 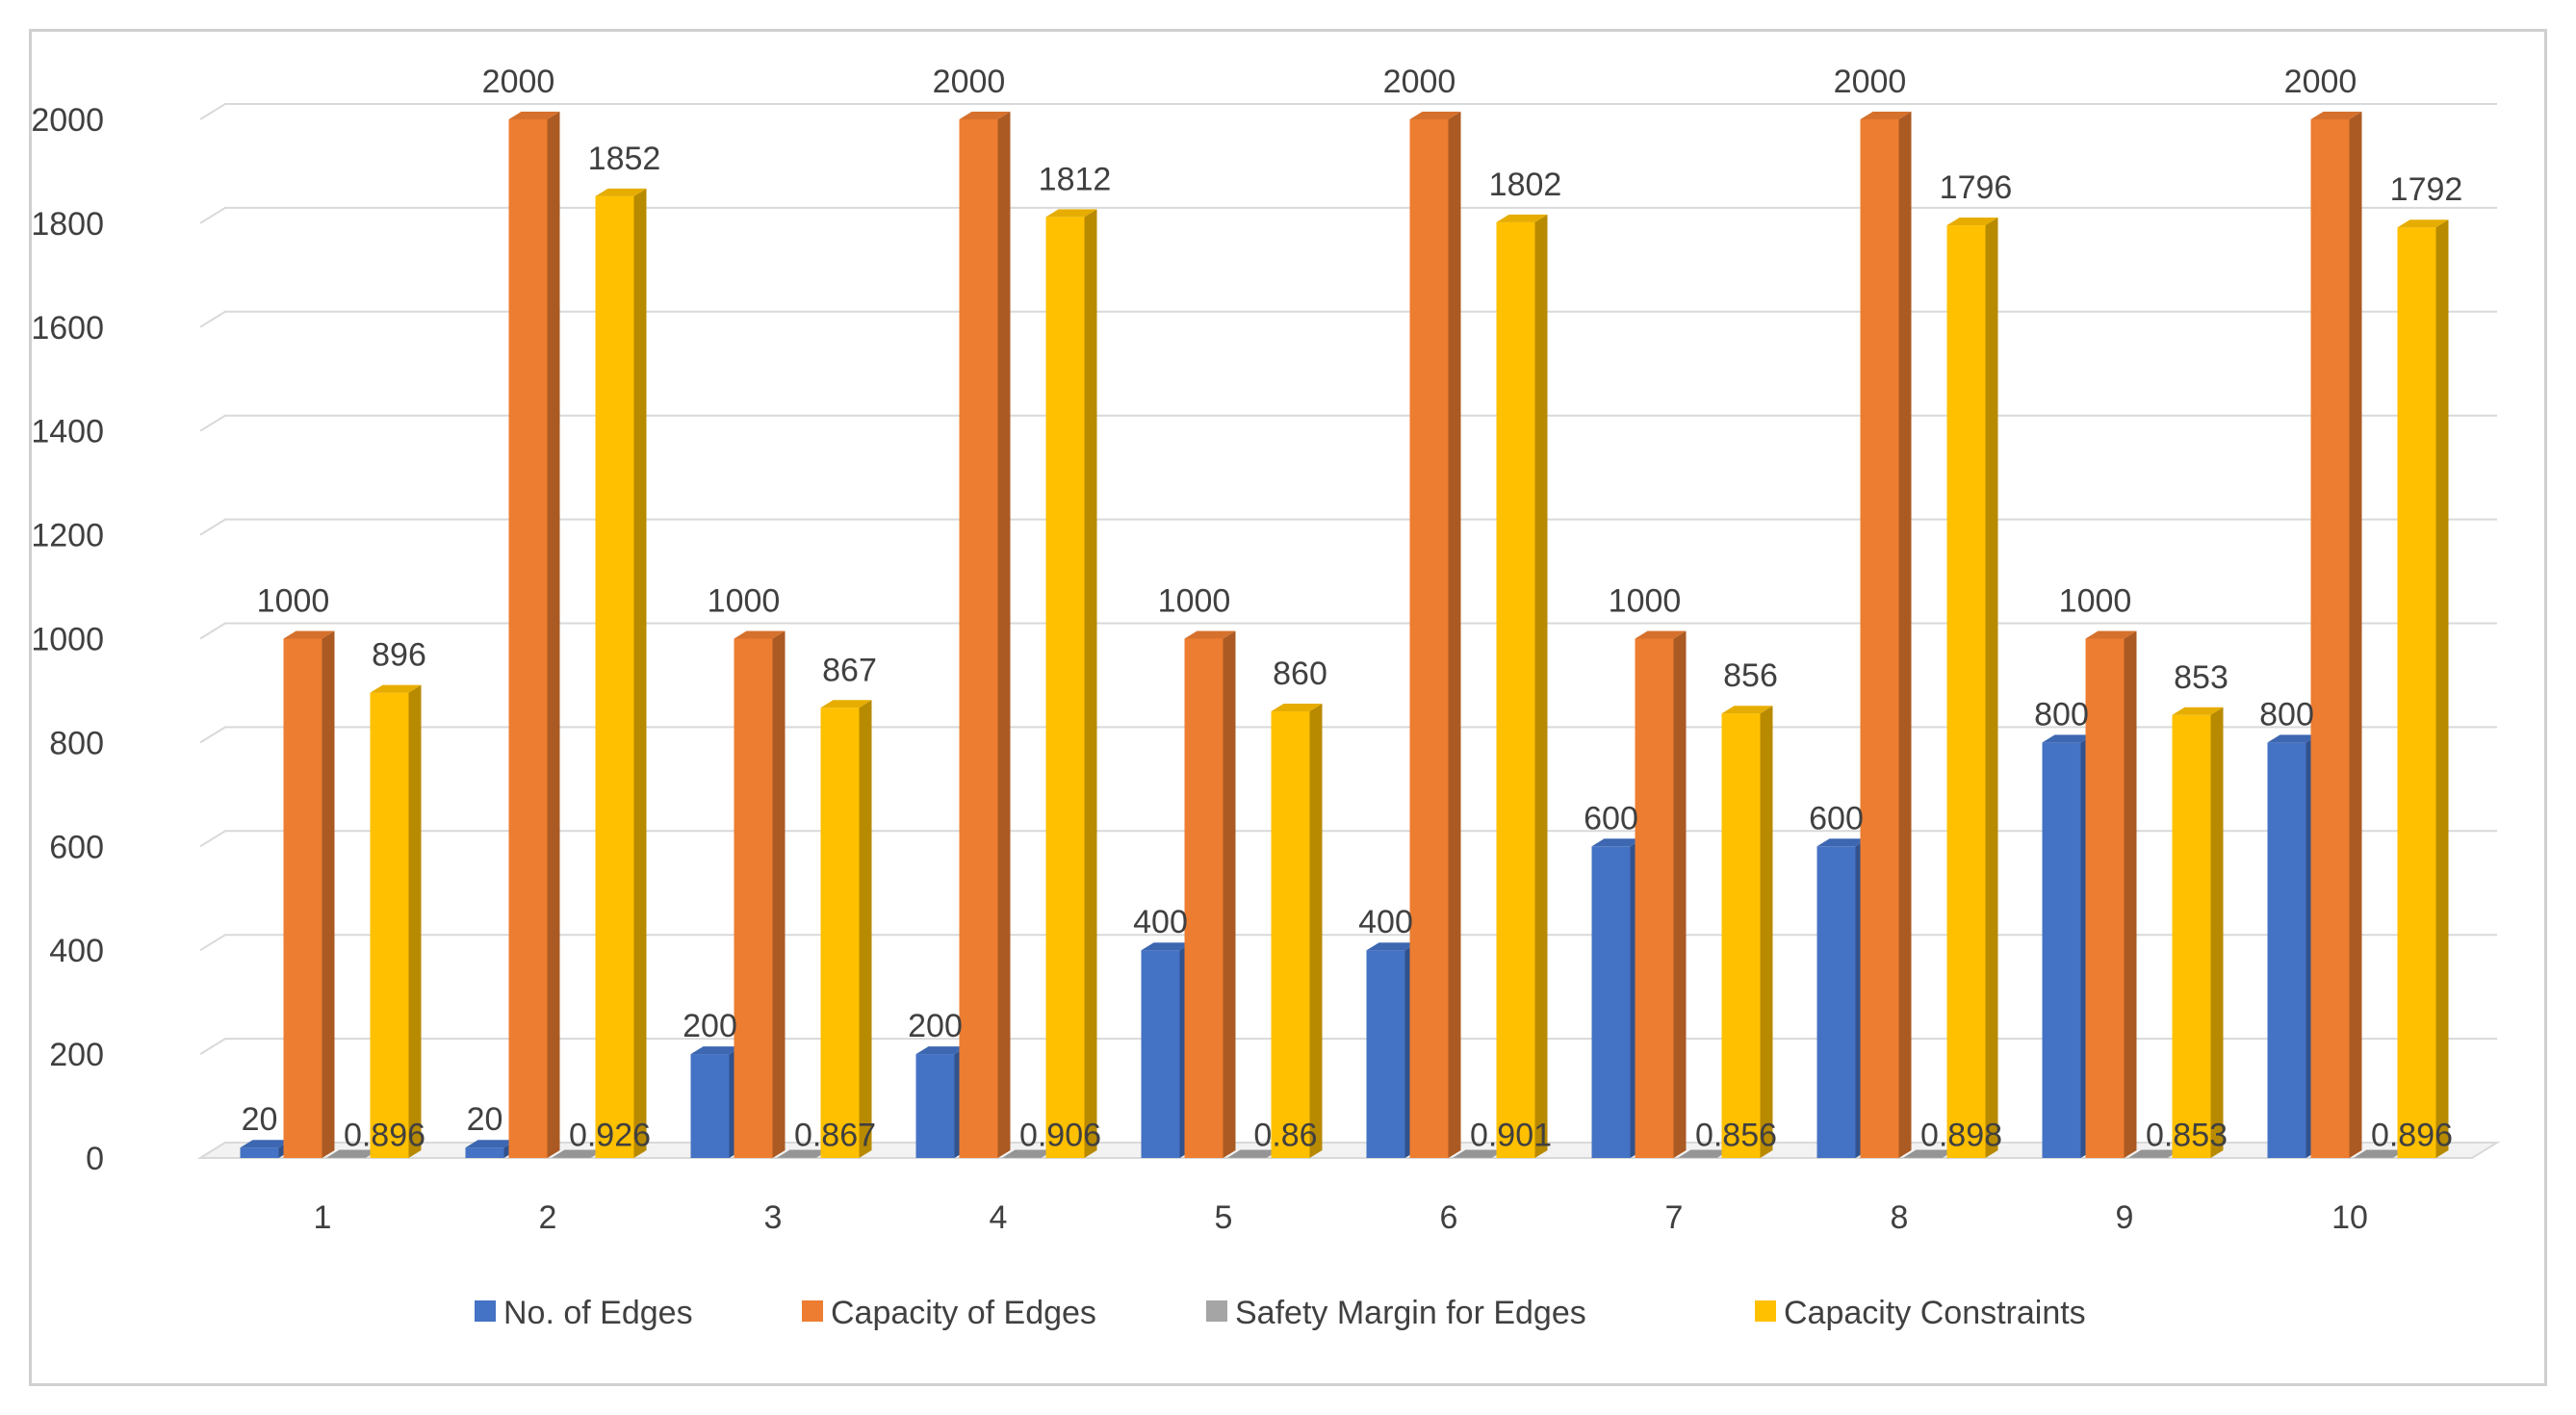 I want to click on y-tick-label: 200, so click(x=76, y=1055).